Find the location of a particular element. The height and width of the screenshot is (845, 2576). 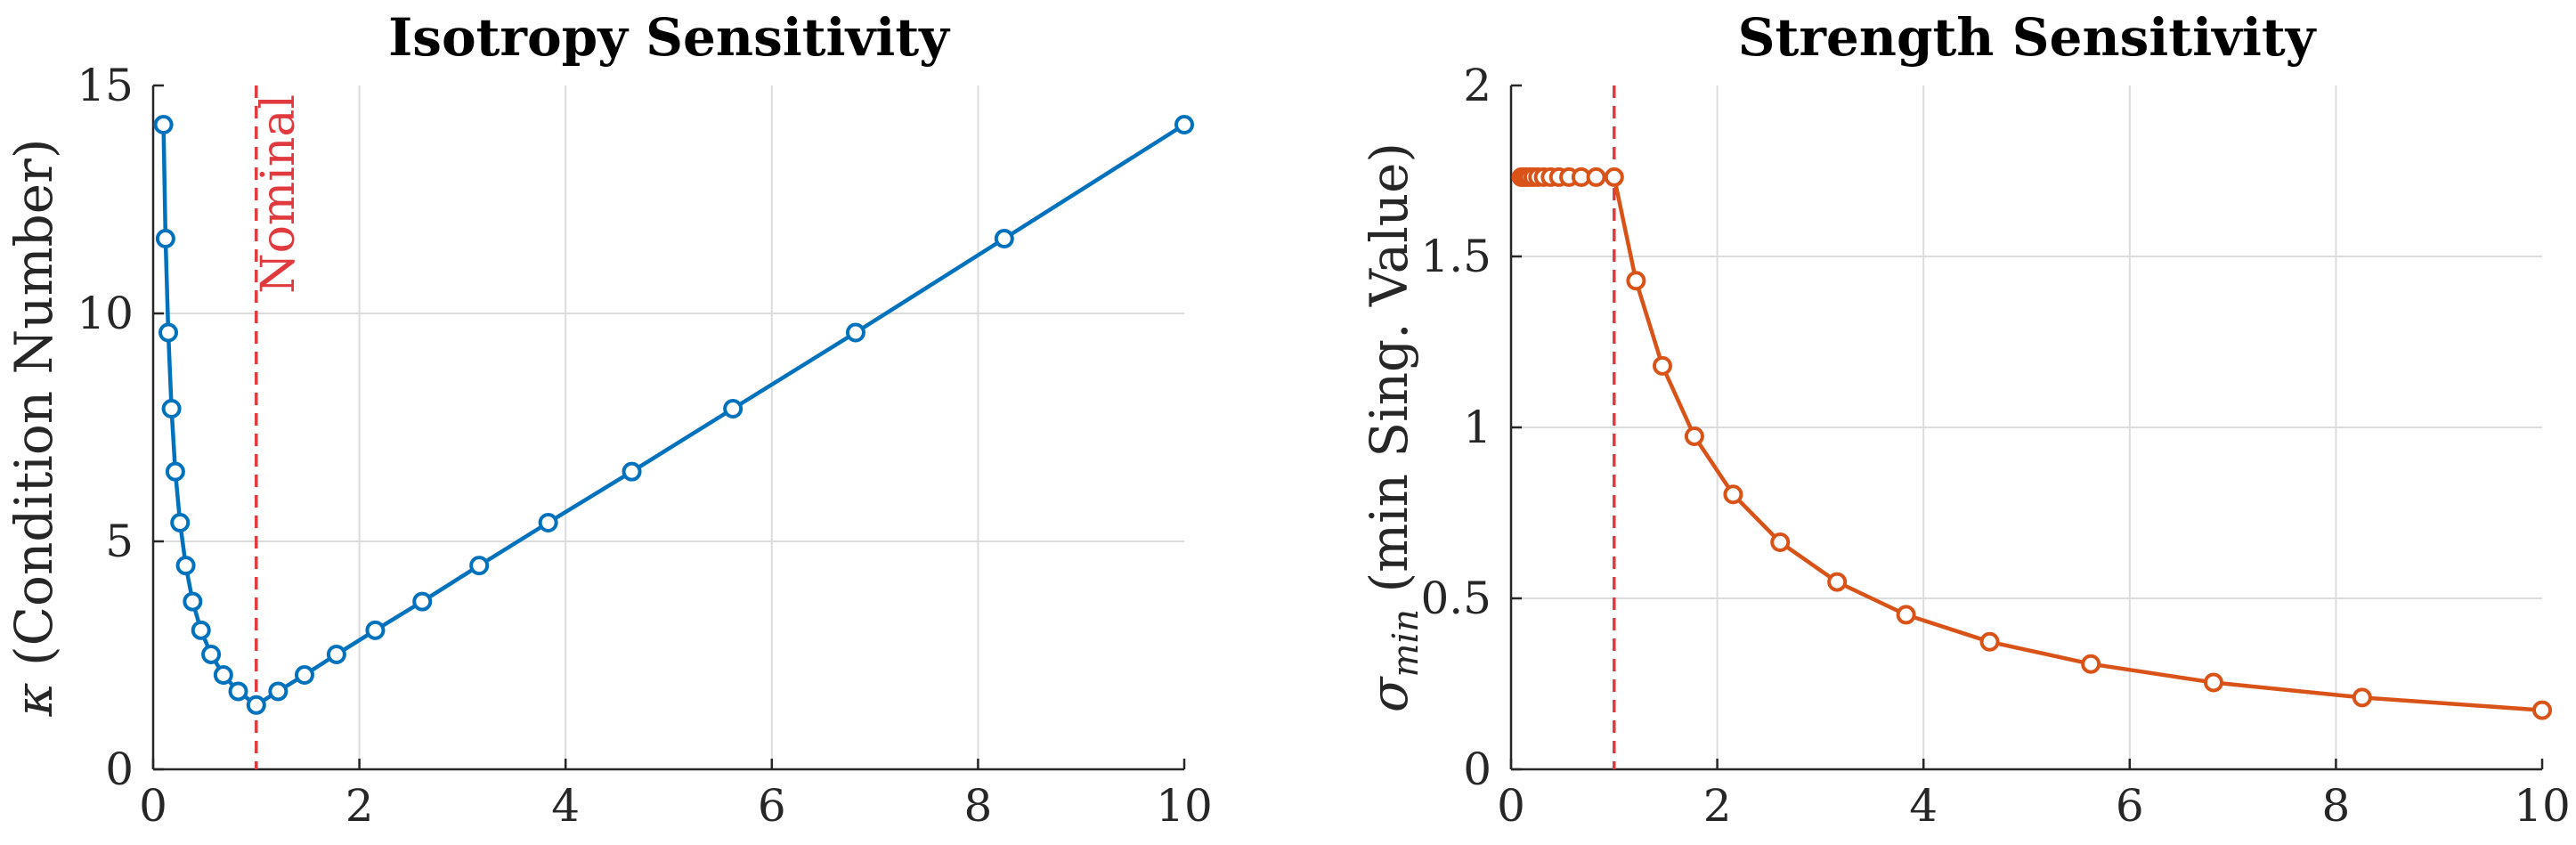

strength-y-axis-symbol: σ is located at coordinates (1389, 694).